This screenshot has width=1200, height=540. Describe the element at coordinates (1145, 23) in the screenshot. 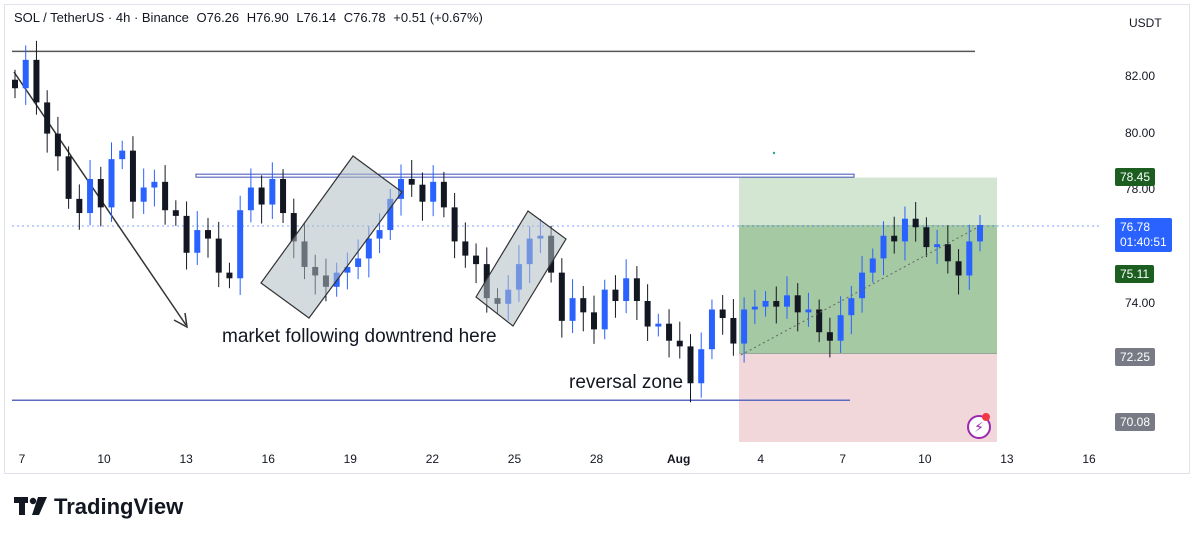

I see `currency-label: USDT` at that location.